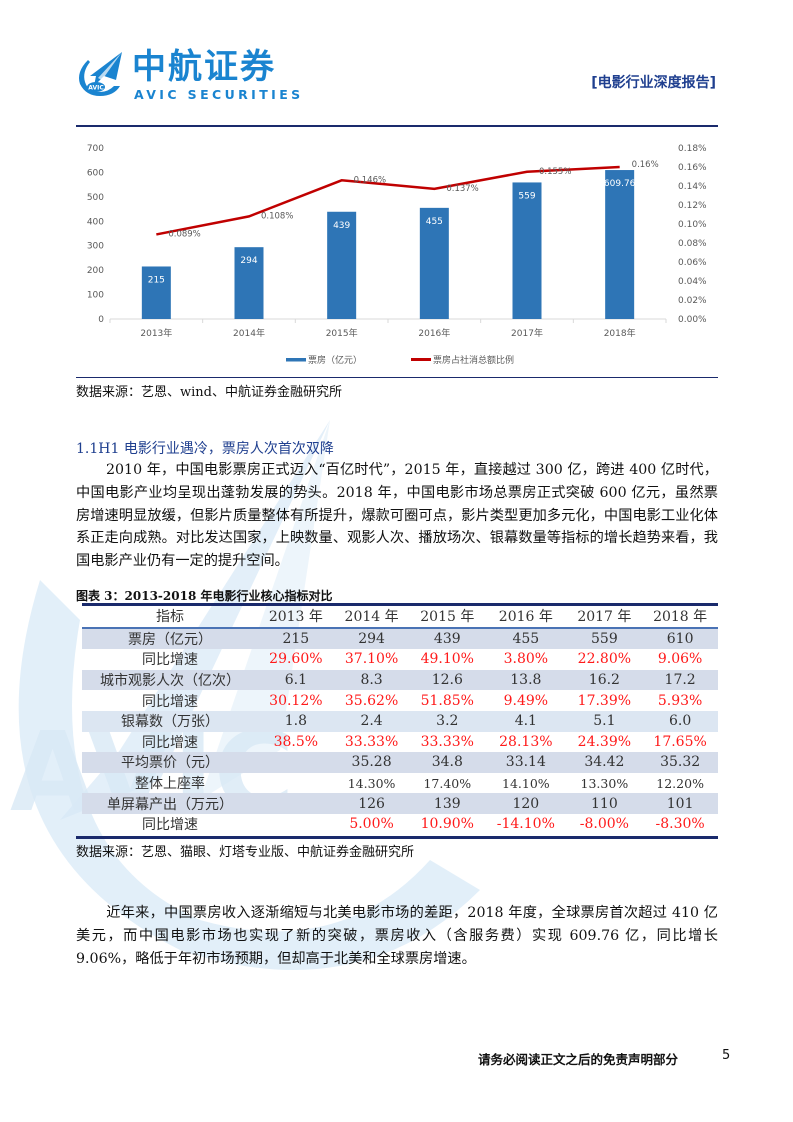  I want to click on table-header-cell: 2015 年, so click(447, 617).